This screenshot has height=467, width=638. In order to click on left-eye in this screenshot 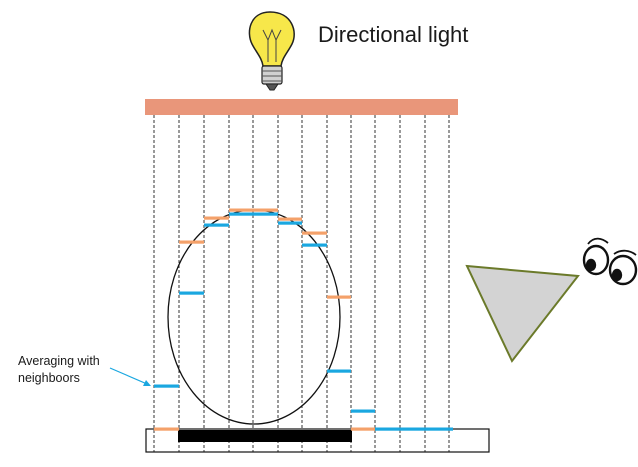, I will do `click(596, 260)`.